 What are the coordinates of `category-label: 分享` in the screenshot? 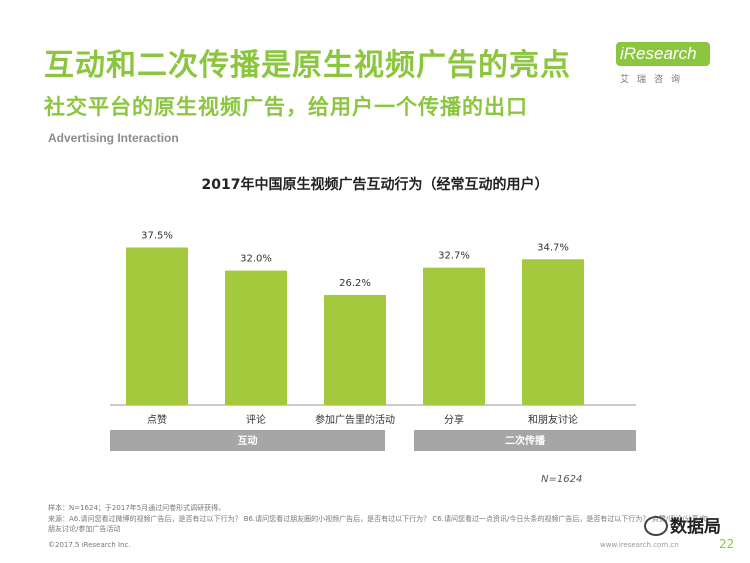 It's located at (454, 419).